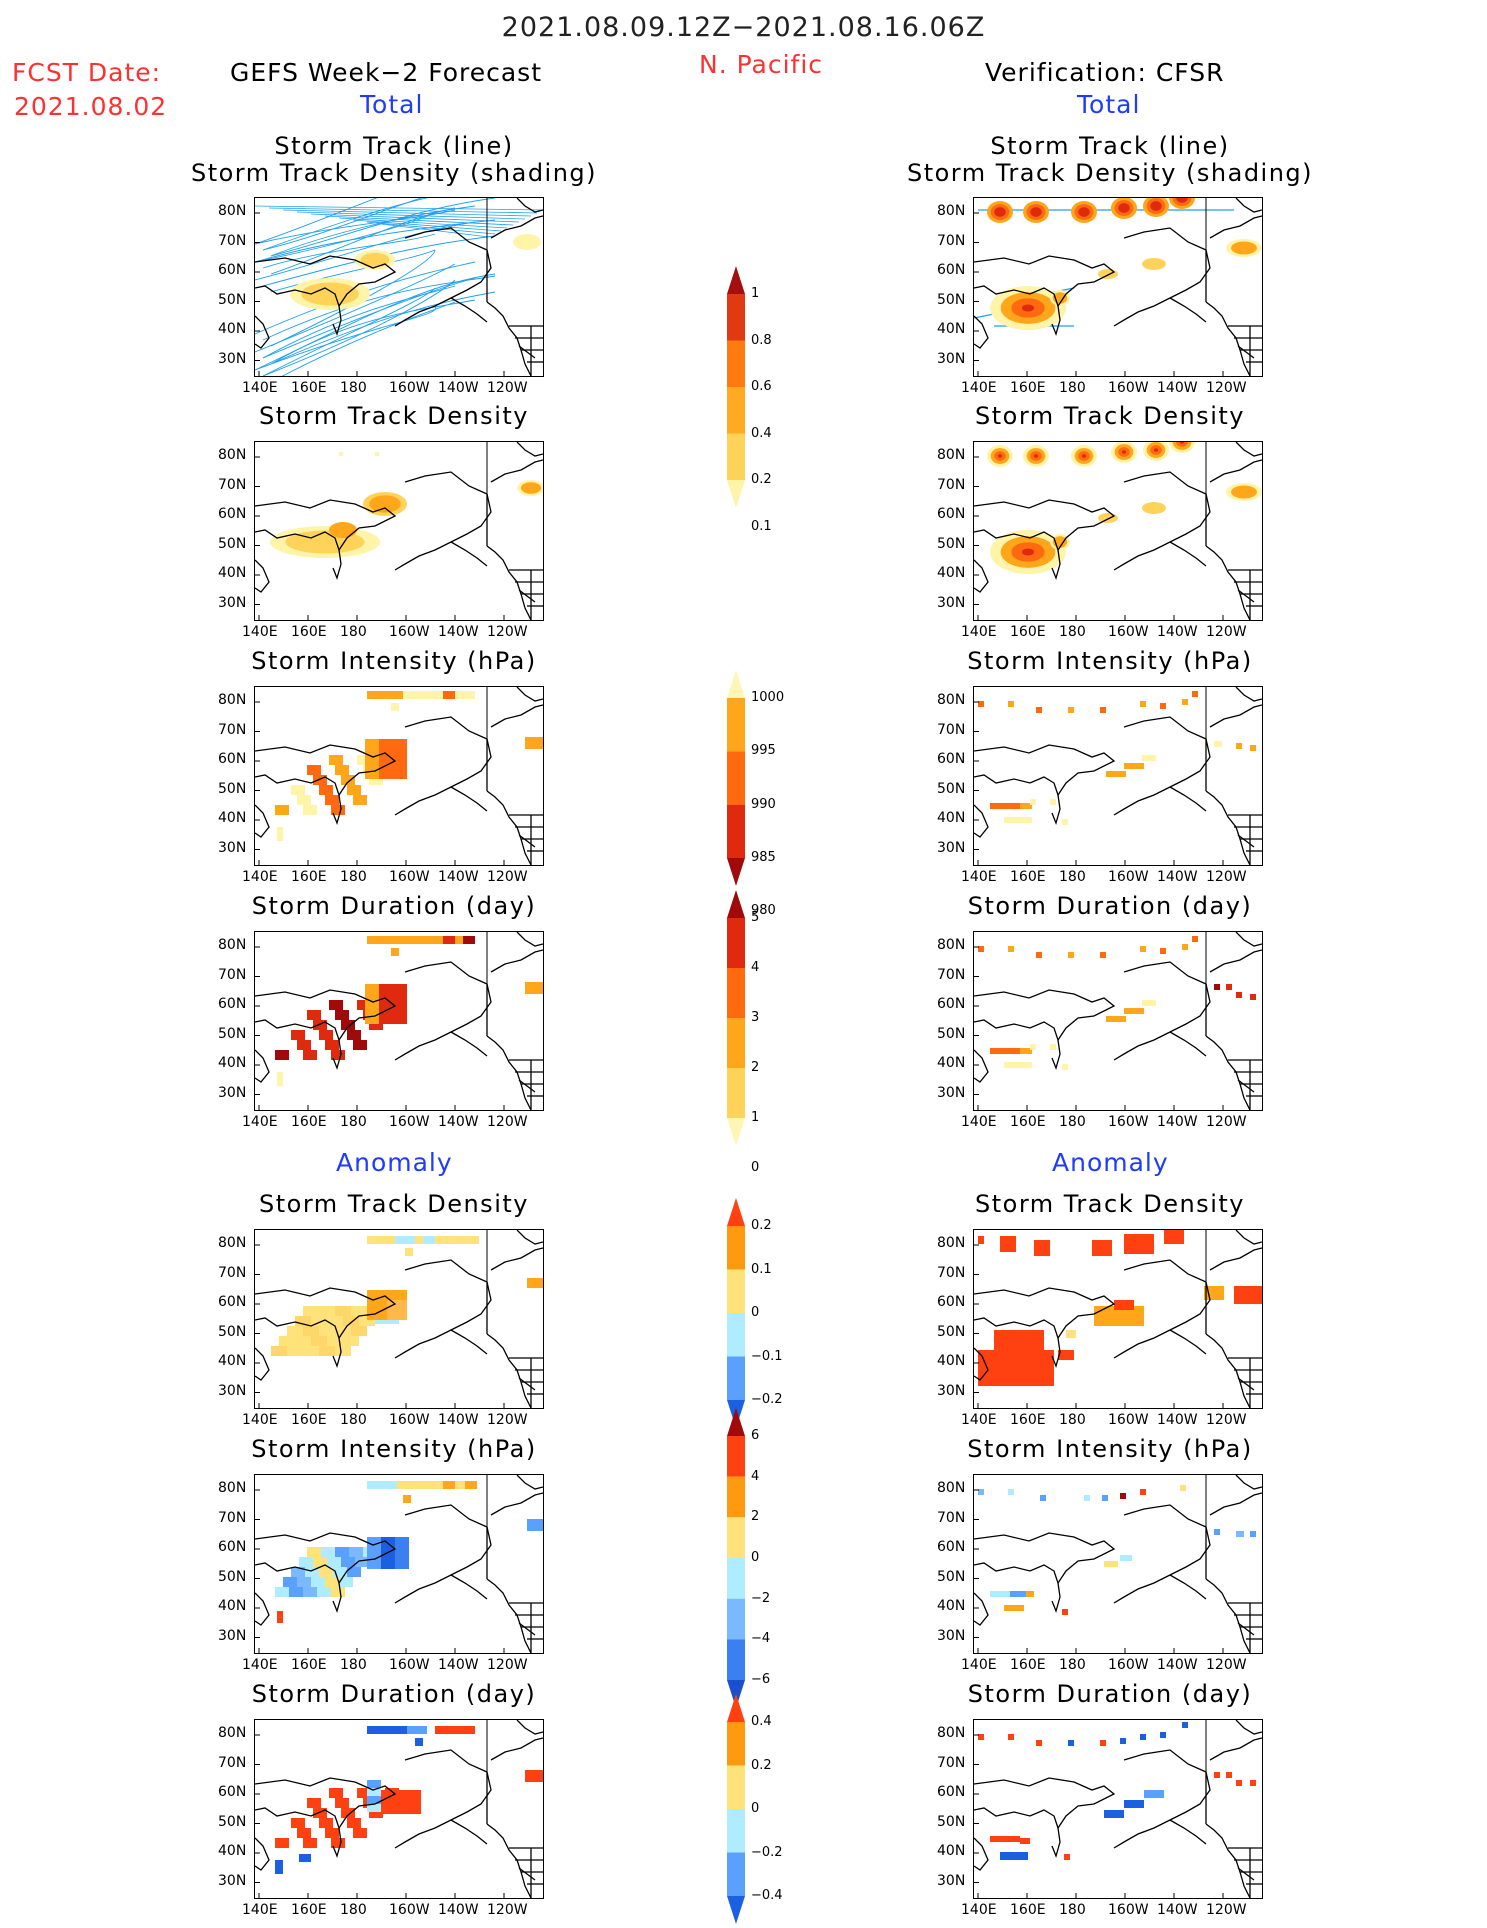  I want to click on lon-label: 140E, so click(979, 1122).